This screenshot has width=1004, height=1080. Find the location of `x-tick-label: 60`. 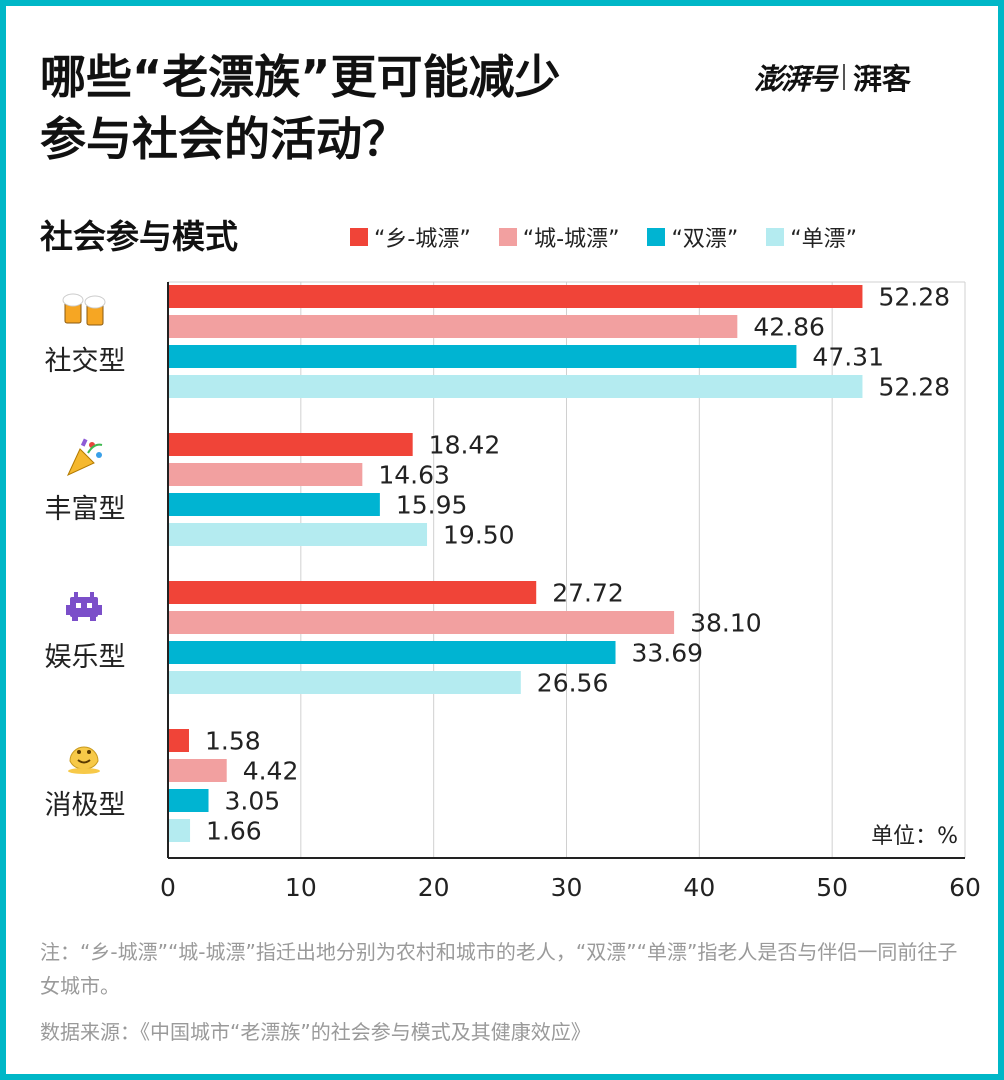

x-tick-label: 60 is located at coordinates (965, 887).